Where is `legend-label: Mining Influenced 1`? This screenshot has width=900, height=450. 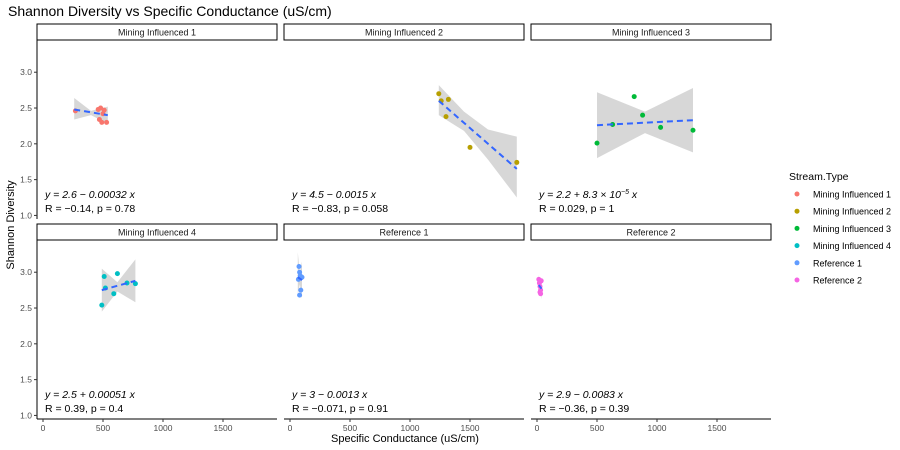
legend-label: Mining Influenced 1 is located at coordinates (852, 195).